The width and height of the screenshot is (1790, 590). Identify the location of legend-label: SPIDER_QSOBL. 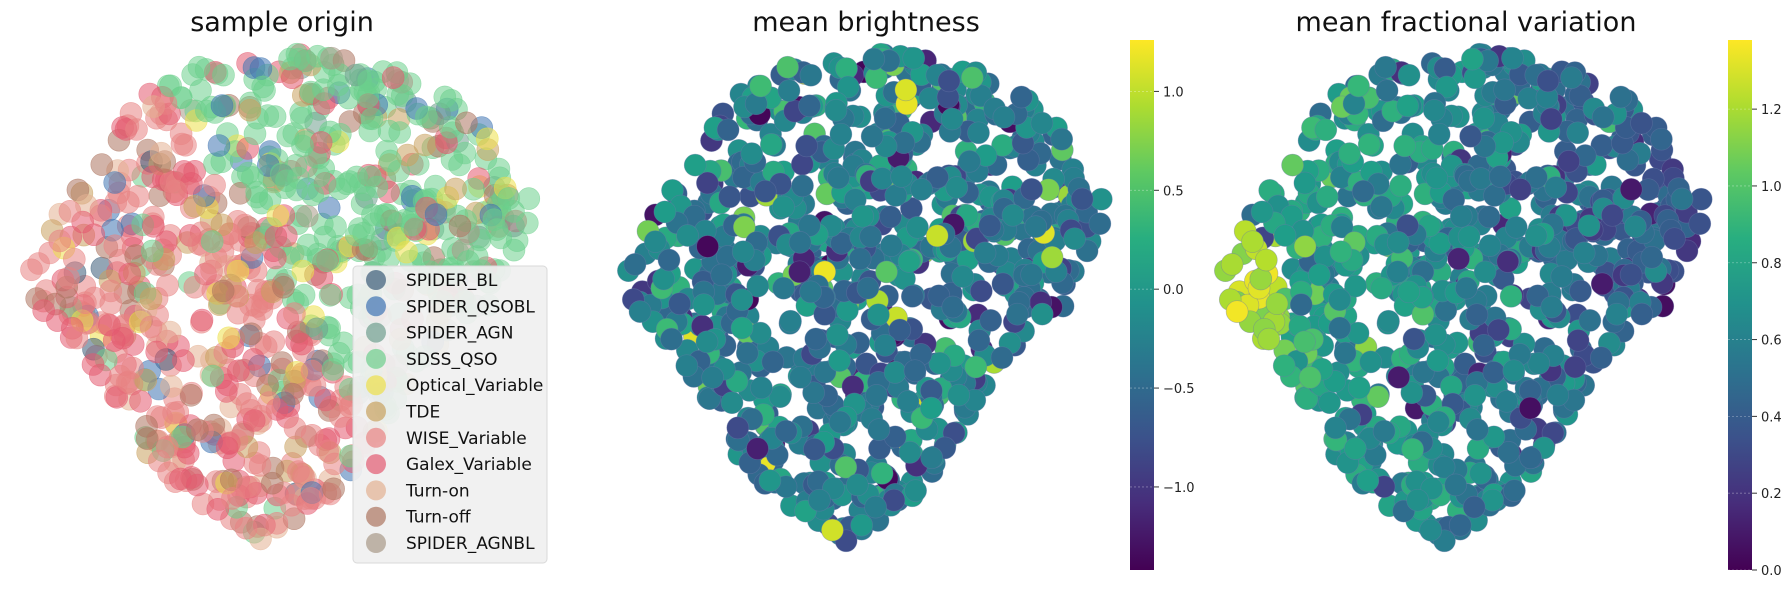
(470, 307).